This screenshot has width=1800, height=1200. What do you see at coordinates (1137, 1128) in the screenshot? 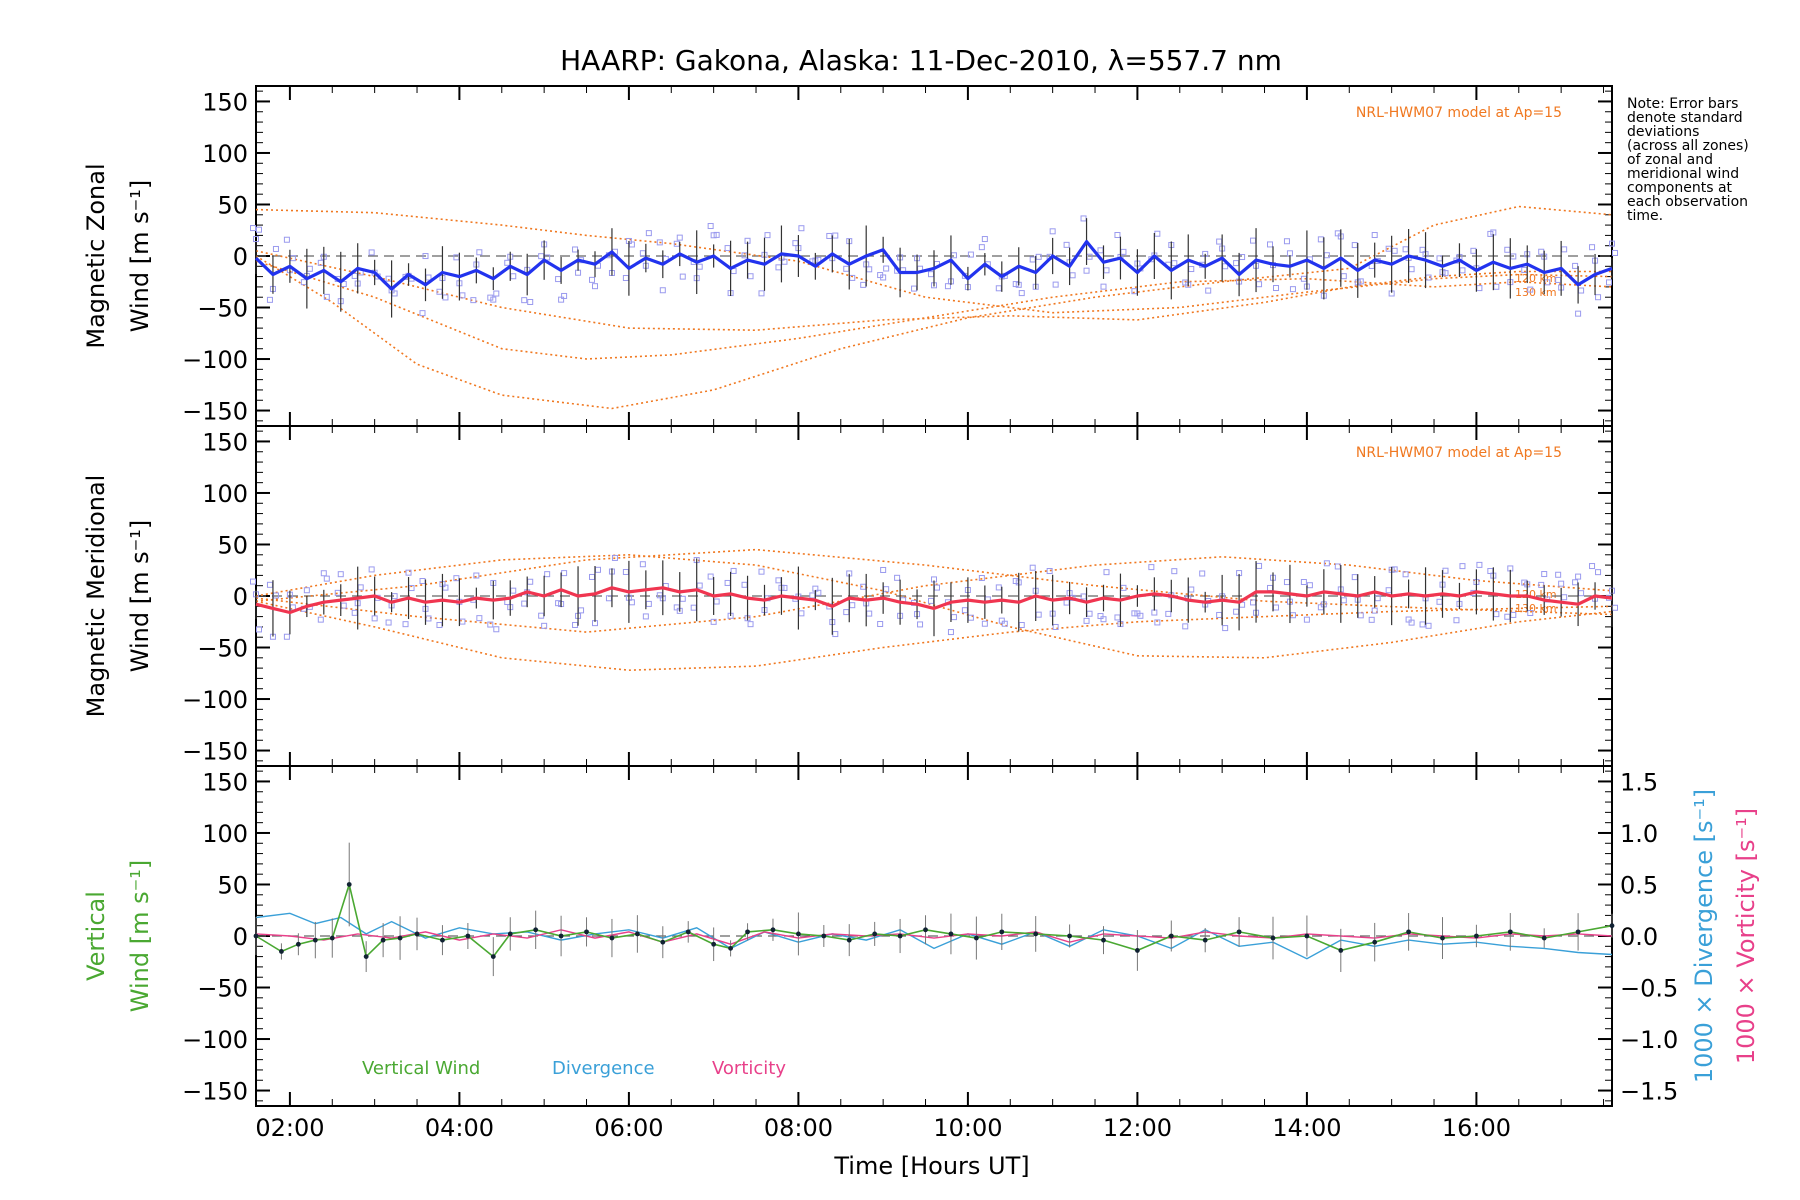
I see `x-tick-label: 12:00` at bounding box center [1137, 1128].